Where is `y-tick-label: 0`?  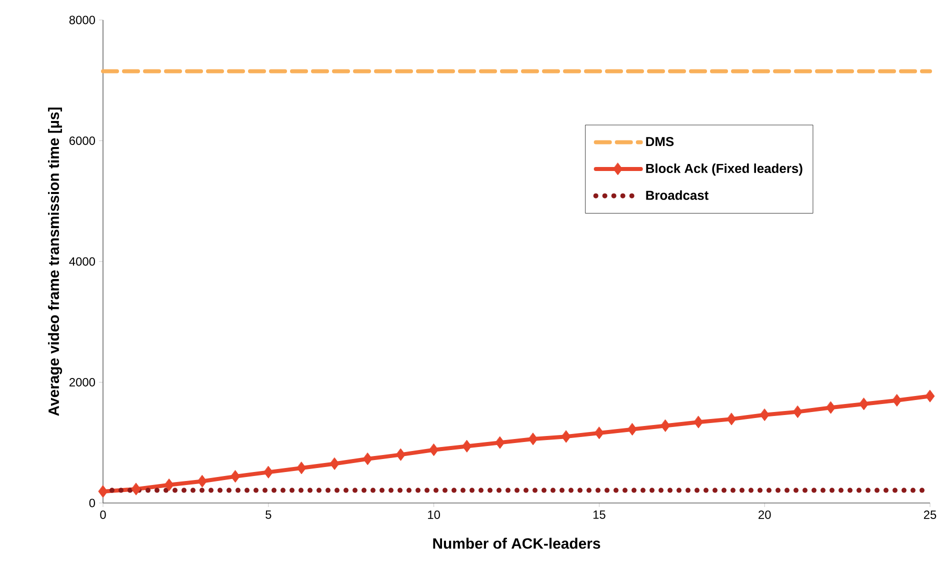
y-tick-label: 0 is located at coordinates (92, 503).